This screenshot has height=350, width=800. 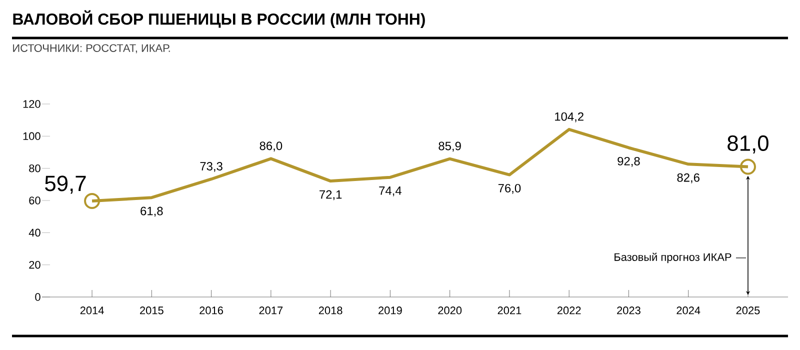 I want to click on data-label: 92,8, so click(x=629, y=161).